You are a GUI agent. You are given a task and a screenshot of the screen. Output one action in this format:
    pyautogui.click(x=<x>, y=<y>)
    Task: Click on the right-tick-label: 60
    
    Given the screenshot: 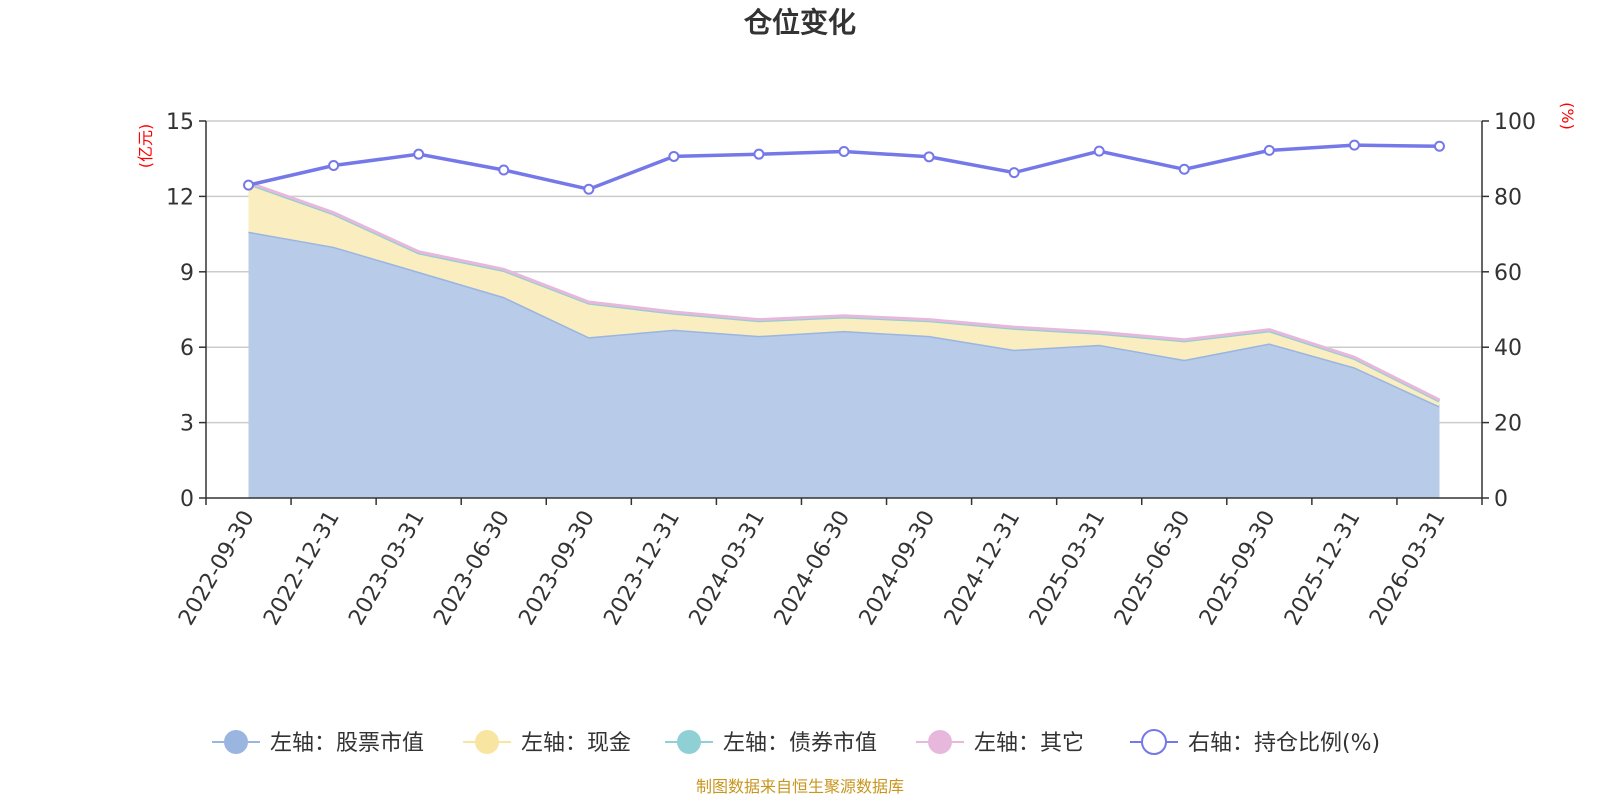 What is the action you would take?
    pyautogui.click(x=1508, y=273)
    